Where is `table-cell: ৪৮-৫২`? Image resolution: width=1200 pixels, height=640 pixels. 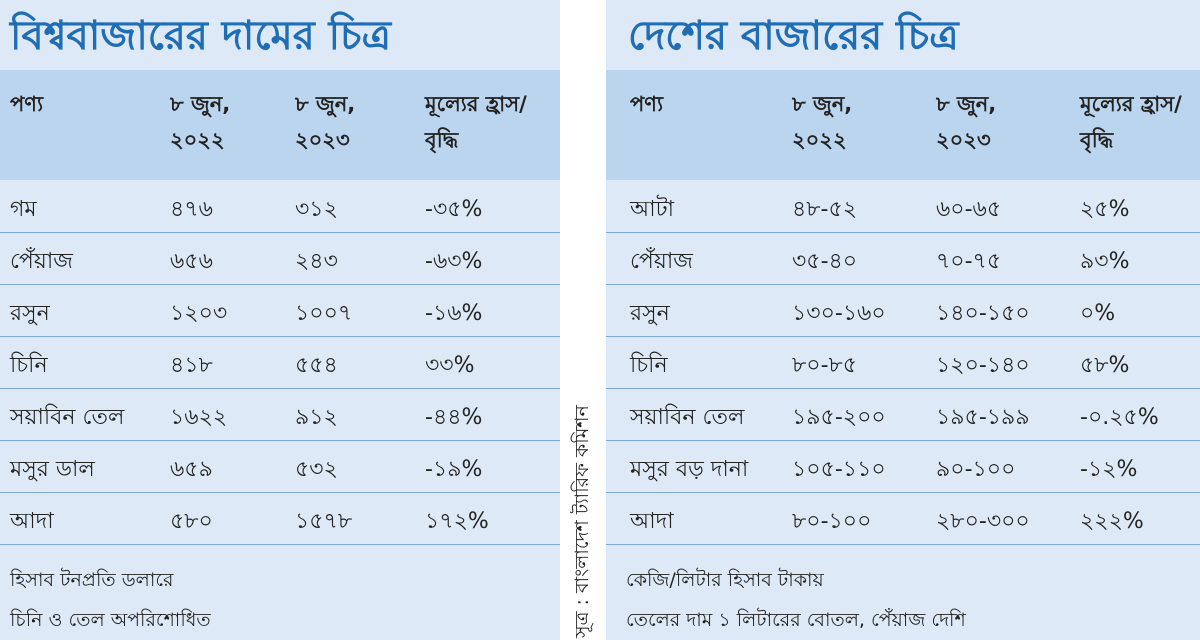 table-cell: ৪৮-৫২ is located at coordinates (825, 209).